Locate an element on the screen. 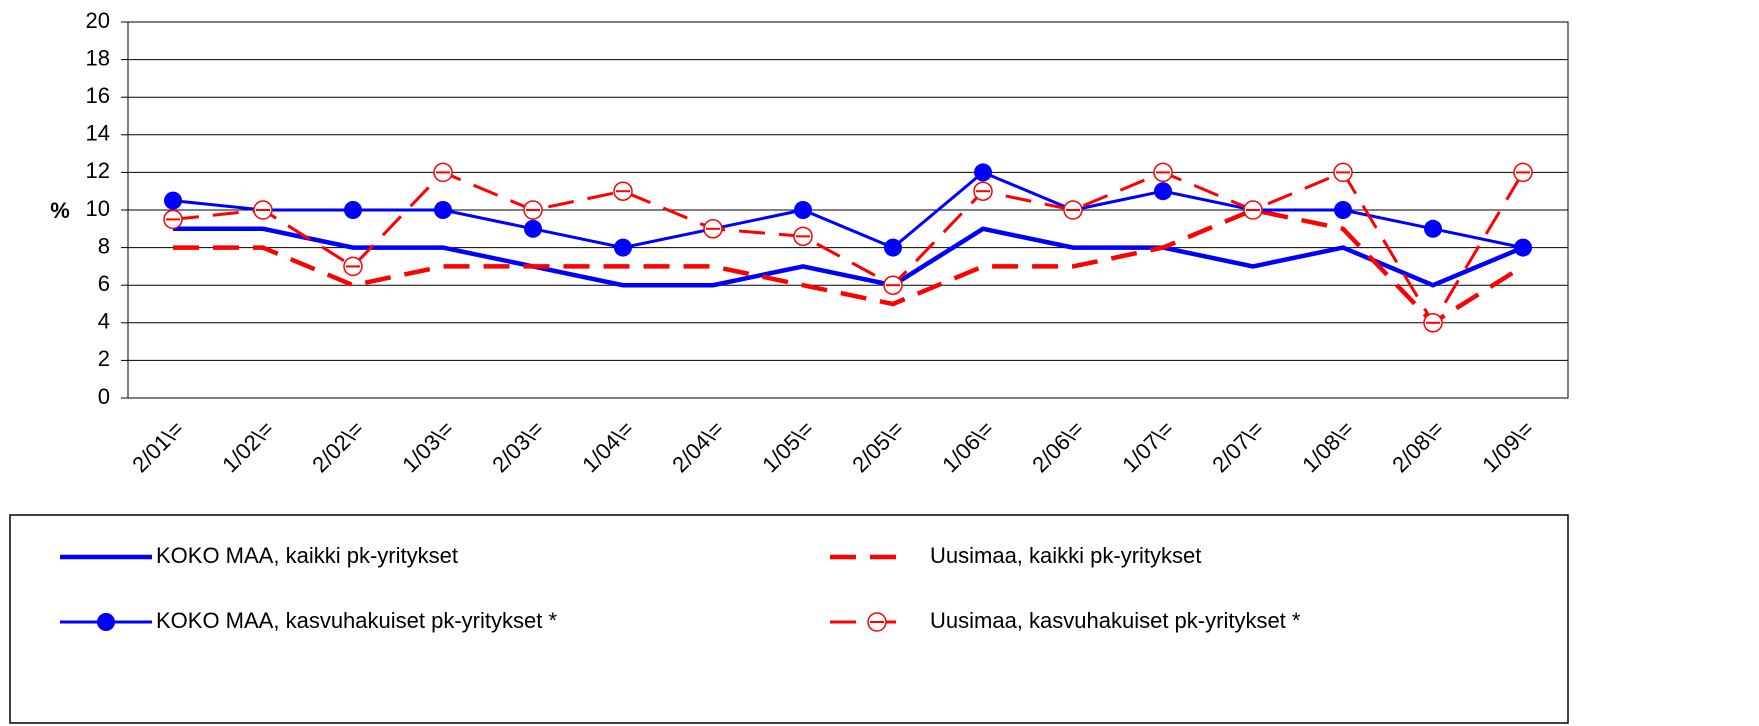 The image size is (1759, 726). y-tick-label: 18 is located at coordinates (98, 57).